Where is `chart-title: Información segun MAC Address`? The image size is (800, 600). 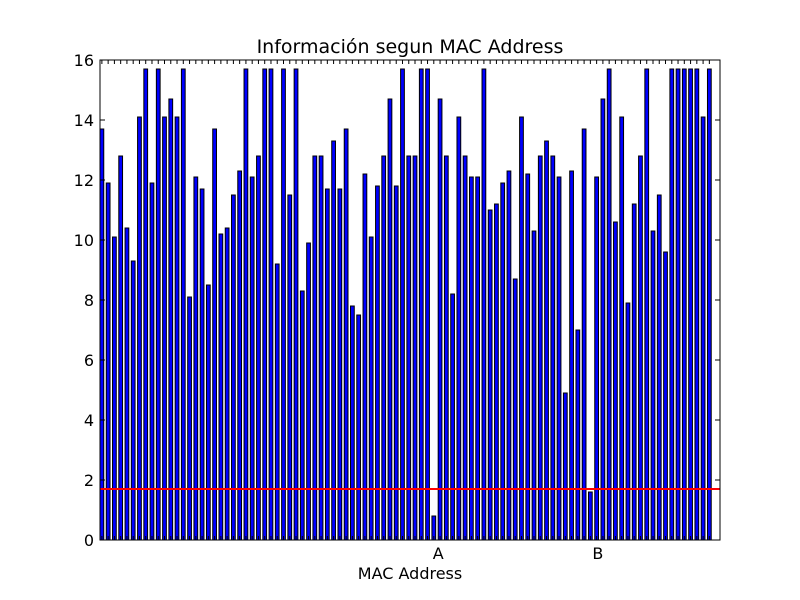 chart-title: Información segun MAC Address is located at coordinates (410, 47).